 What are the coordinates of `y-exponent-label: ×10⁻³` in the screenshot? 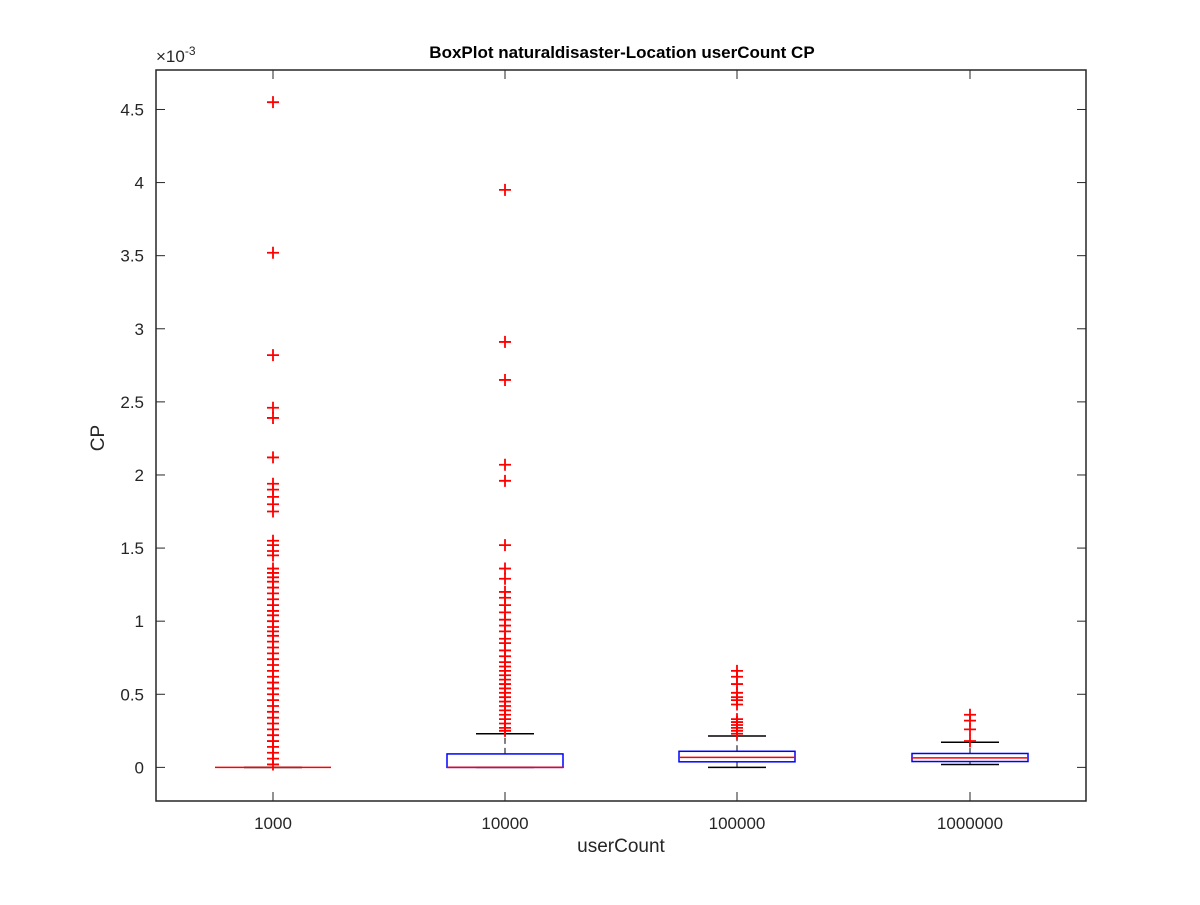 It's located at (176, 55).